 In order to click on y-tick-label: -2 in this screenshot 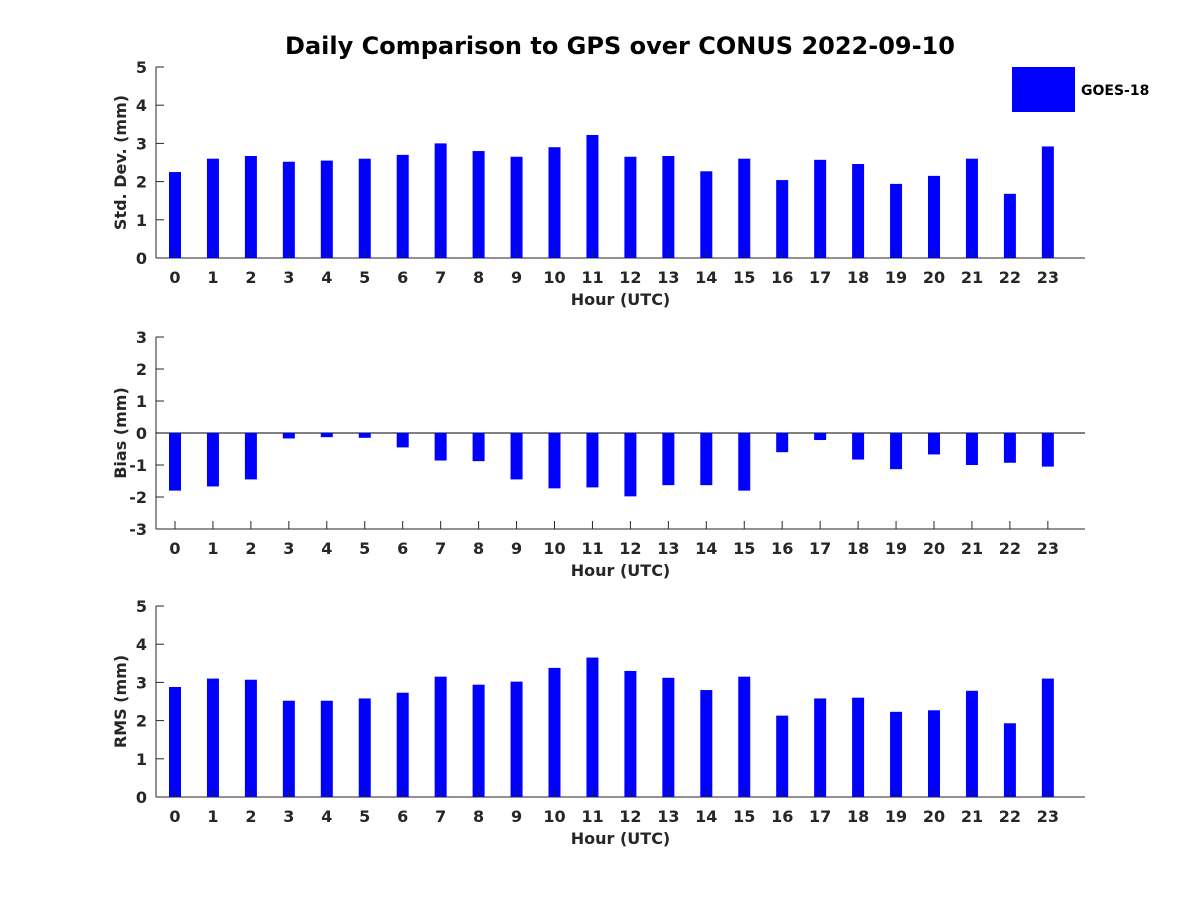, I will do `click(138, 497)`.